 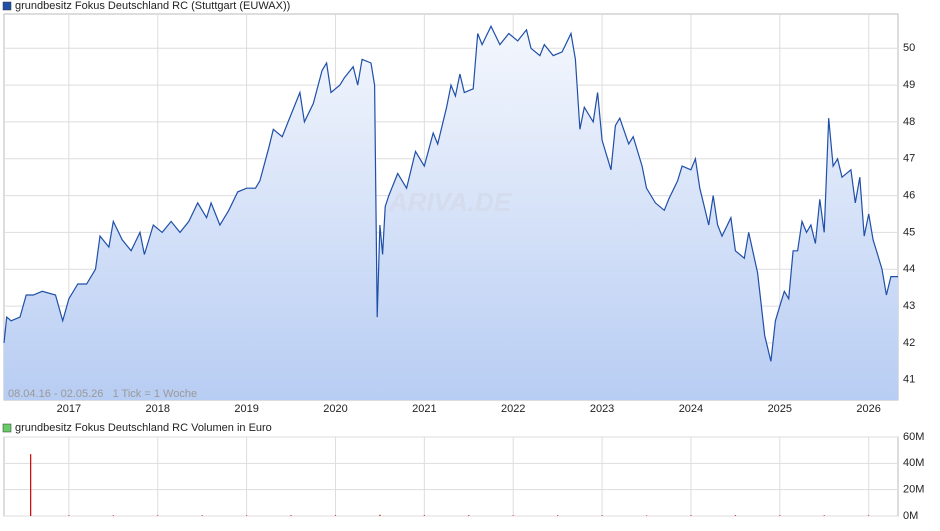 I want to click on y-tick-label: 42, so click(x=909, y=343).